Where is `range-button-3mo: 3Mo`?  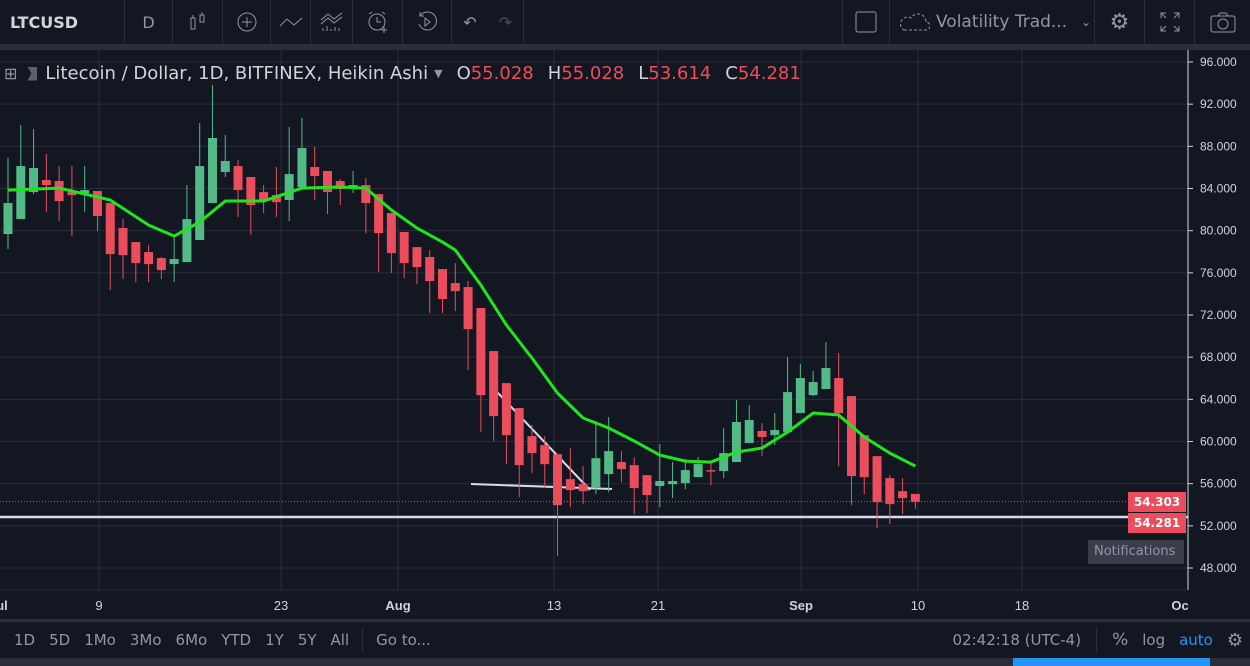
range-button-3mo: 3Mo is located at coordinates (145, 640).